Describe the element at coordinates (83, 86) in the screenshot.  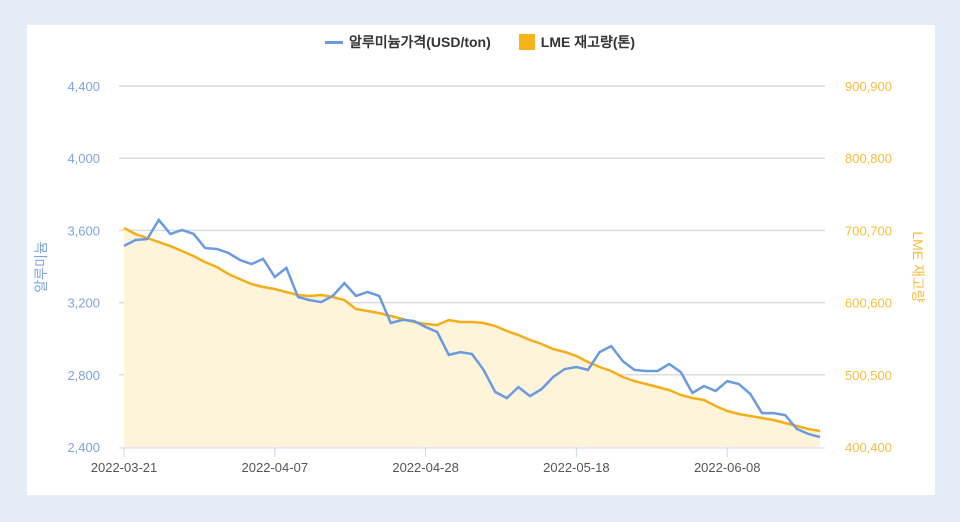
I see `y-tick-left: 4,400` at that location.